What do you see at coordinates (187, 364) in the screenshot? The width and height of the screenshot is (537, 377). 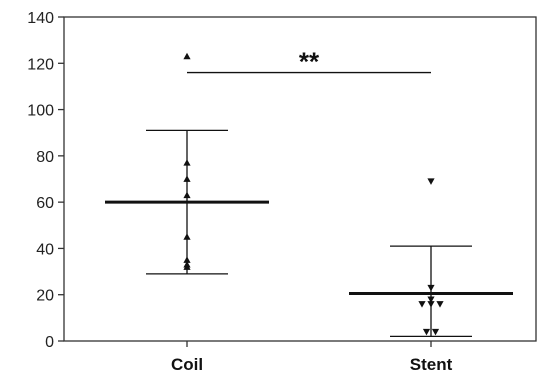 I see `x-category-label: Coil` at bounding box center [187, 364].